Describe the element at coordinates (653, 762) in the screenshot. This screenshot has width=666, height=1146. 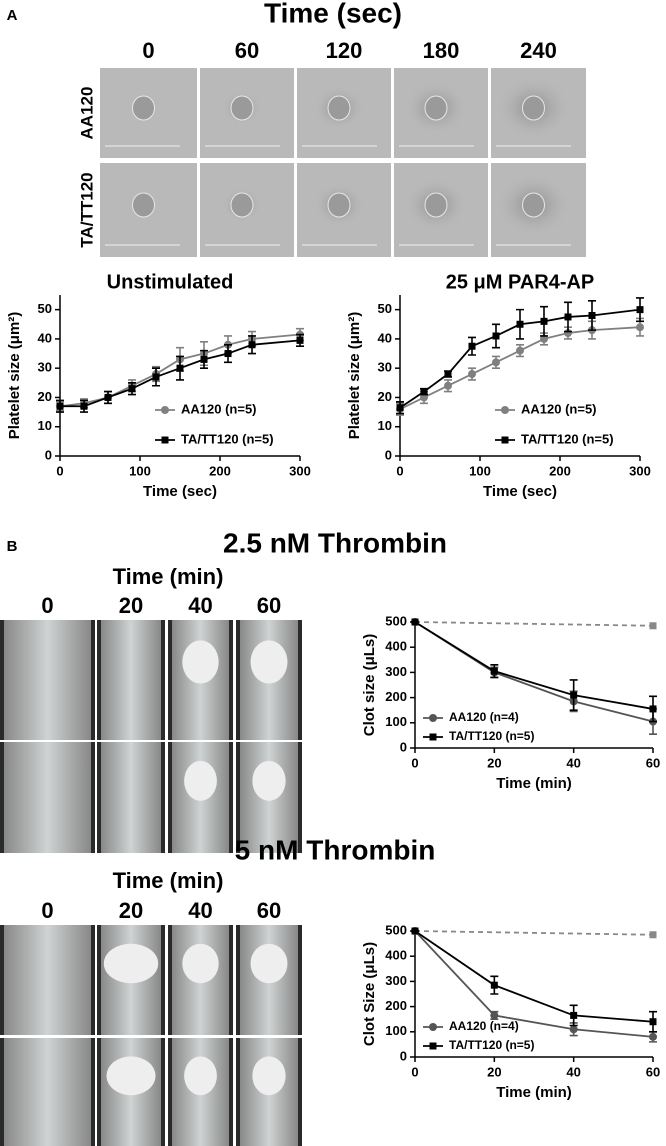
I see `x-tick-label: 60` at that location.